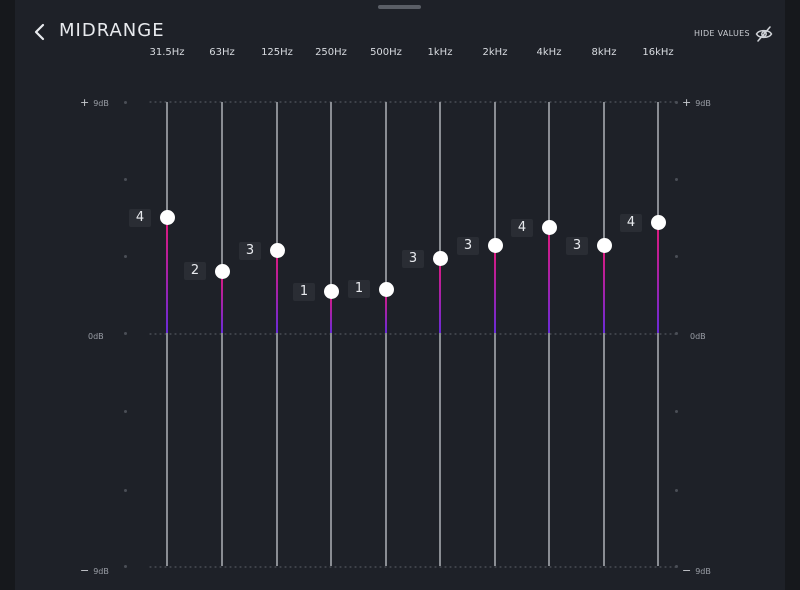 The height and width of the screenshot is (590, 800). What do you see at coordinates (386, 52) in the screenshot?
I see `frequency-label: 500Hz` at bounding box center [386, 52].